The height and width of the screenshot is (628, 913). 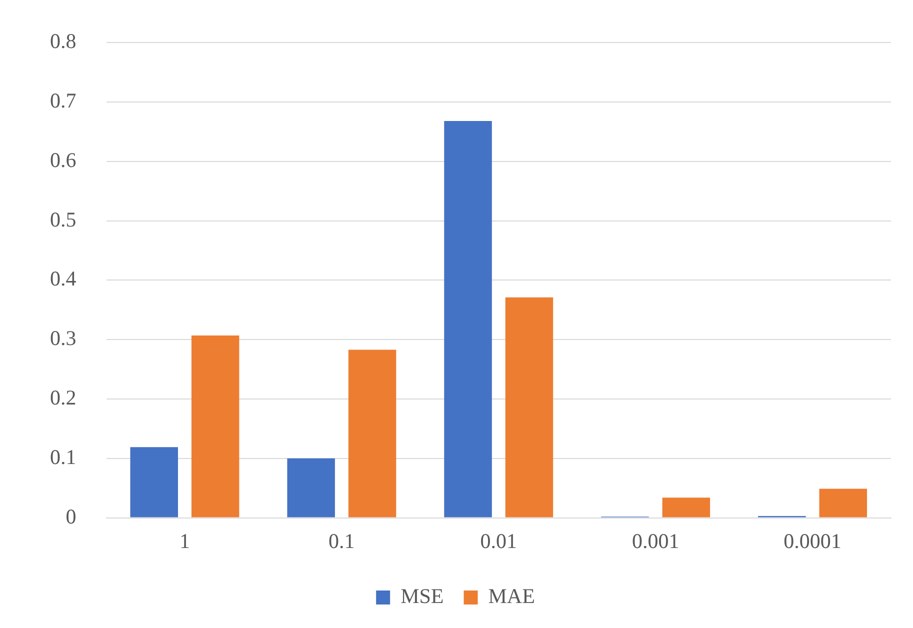 What do you see at coordinates (63, 456) in the screenshot?
I see `y-tick-label: 0.1` at bounding box center [63, 456].